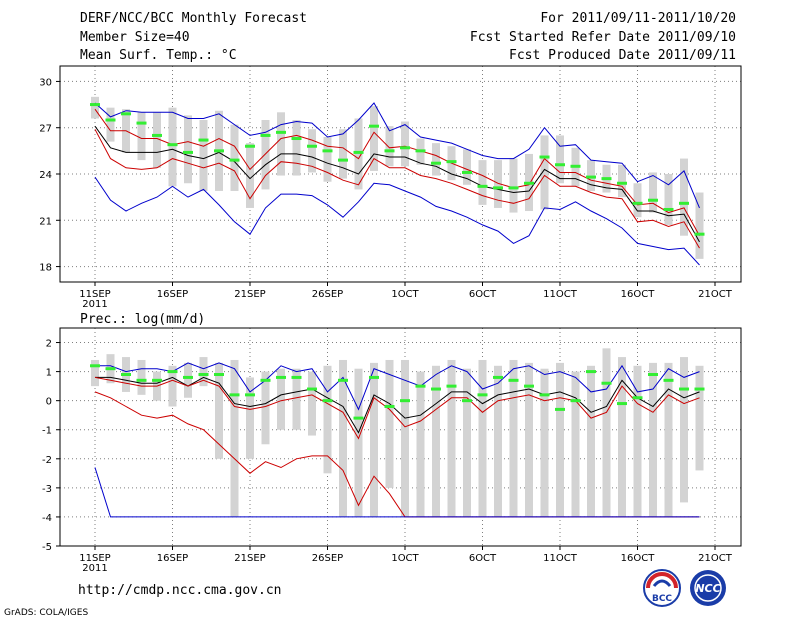  I want to click on source-url: http://cmdp.ncc.cma.gov.cn, so click(180, 590).